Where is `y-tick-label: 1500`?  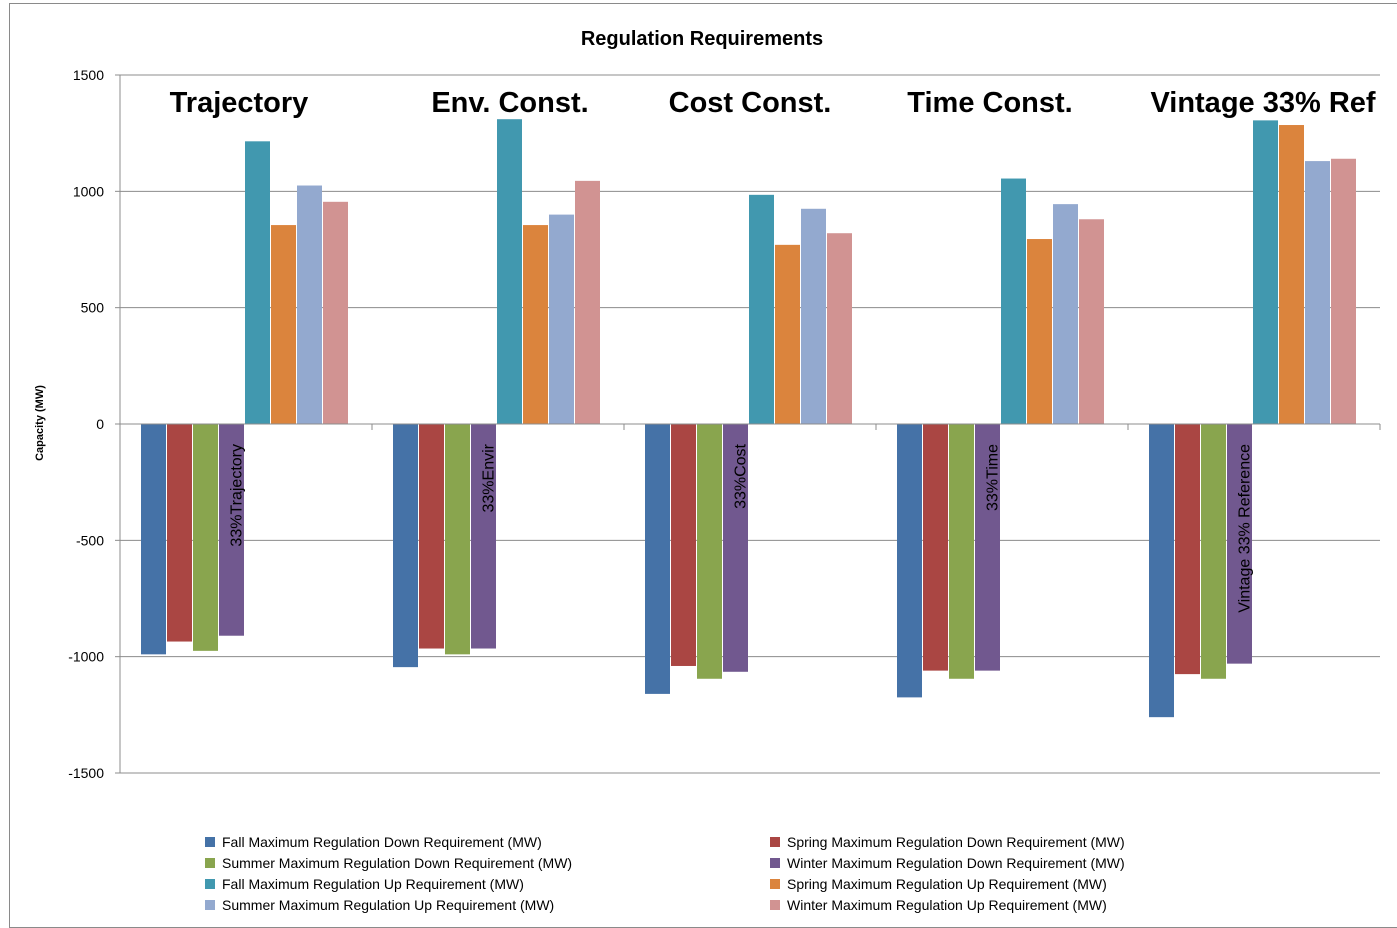 y-tick-label: 1500 is located at coordinates (88, 75).